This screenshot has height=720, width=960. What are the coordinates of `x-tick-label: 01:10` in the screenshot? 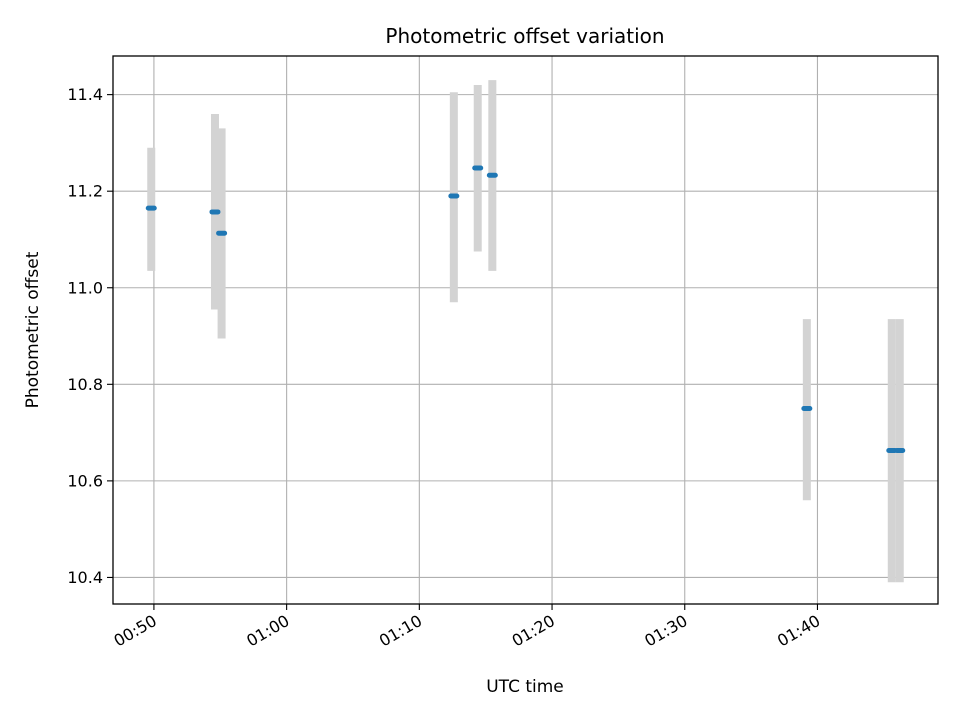 It's located at (400, 631).